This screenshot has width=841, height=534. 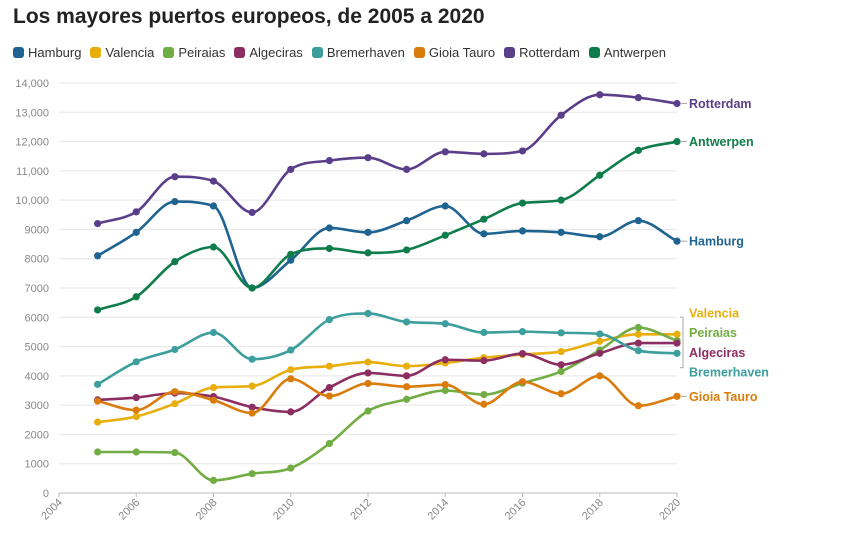 What do you see at coordinates (276, 52) in the screenshot?
I see `legend-label: Algeciras` at bounding box center [276, 52].